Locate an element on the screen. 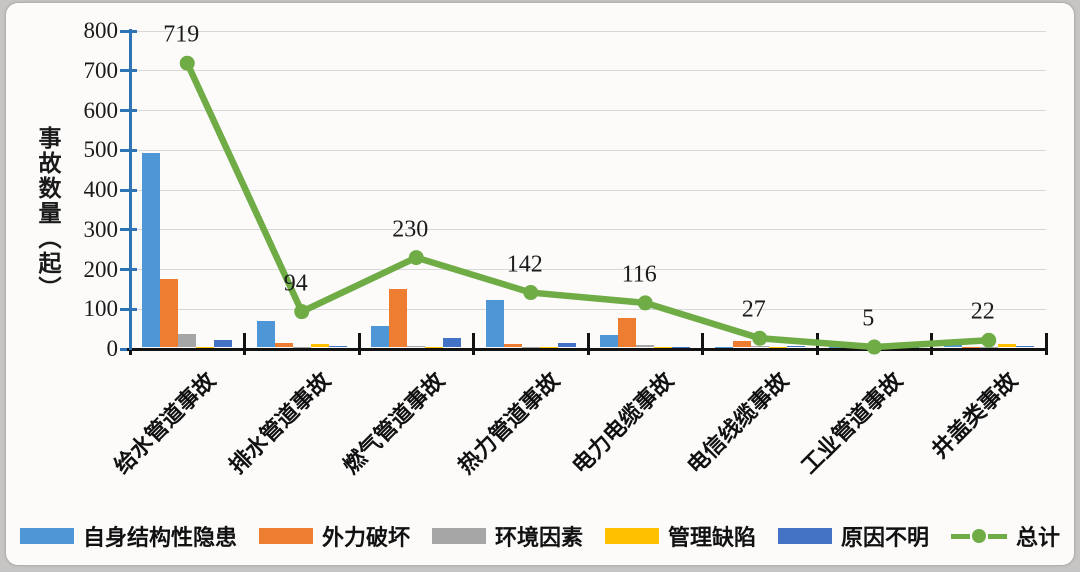 The image size is (1080, 572). y-tick-label-200: 200 is located at coordinates (101, 269).